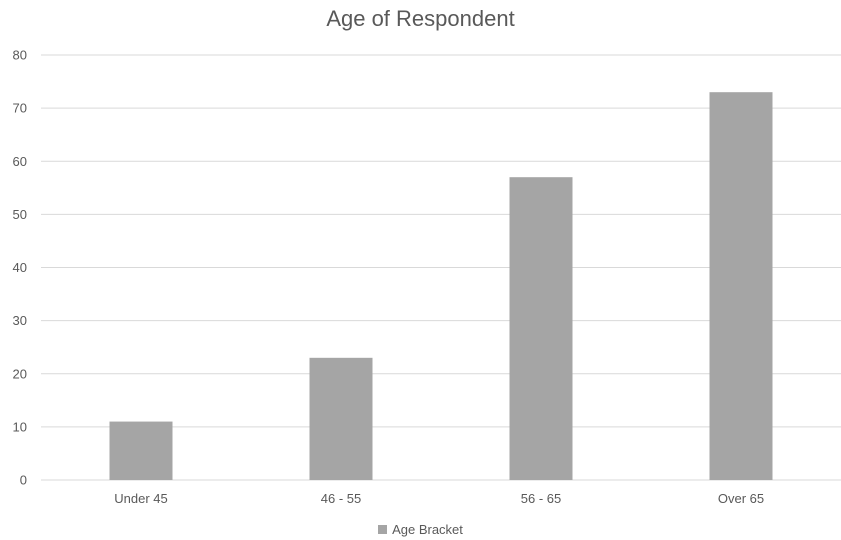  I want to click on x-tick-label: Under 45, so click(140, 498).